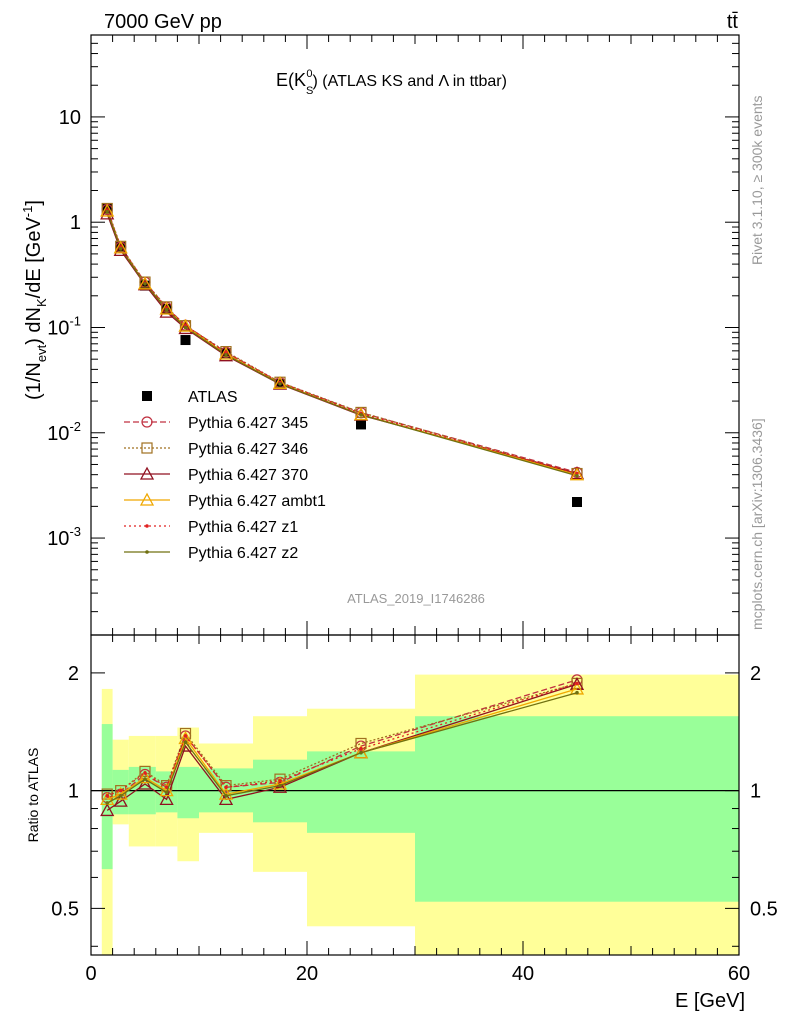 Image resolution: width=786 pixels, height=1024 pixels. I want to click on energy-label: 7000 GeV pp, so click(163, 22).